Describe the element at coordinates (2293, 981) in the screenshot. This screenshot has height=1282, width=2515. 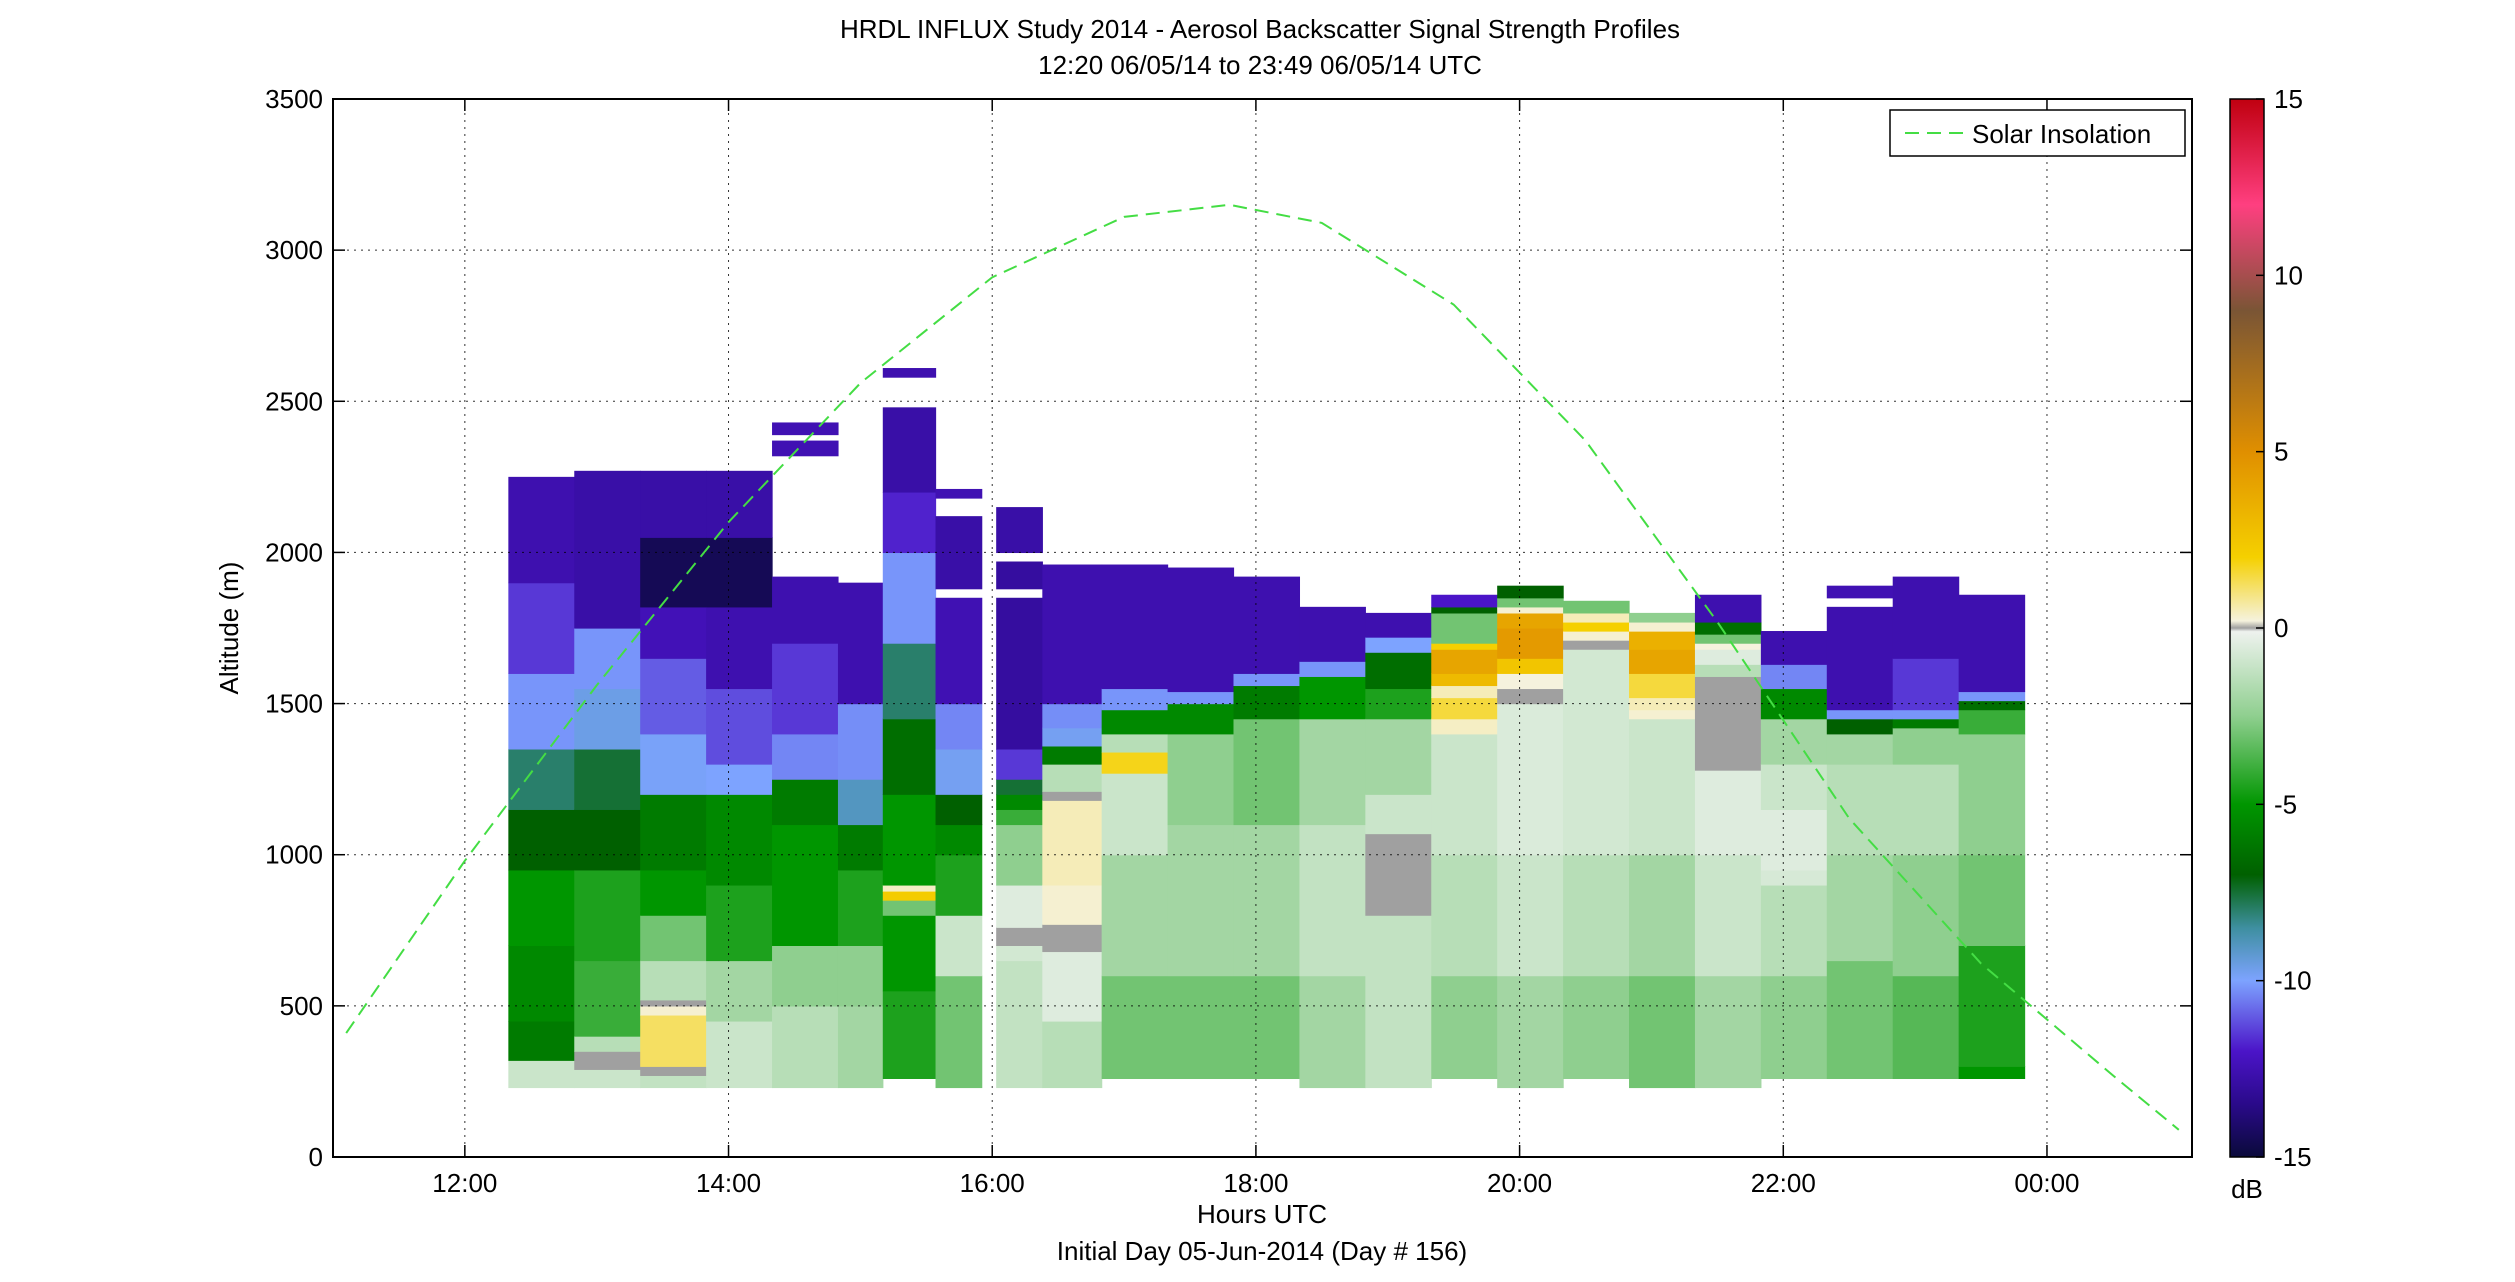
I see `colorbar-tick-label: -10` at that location.